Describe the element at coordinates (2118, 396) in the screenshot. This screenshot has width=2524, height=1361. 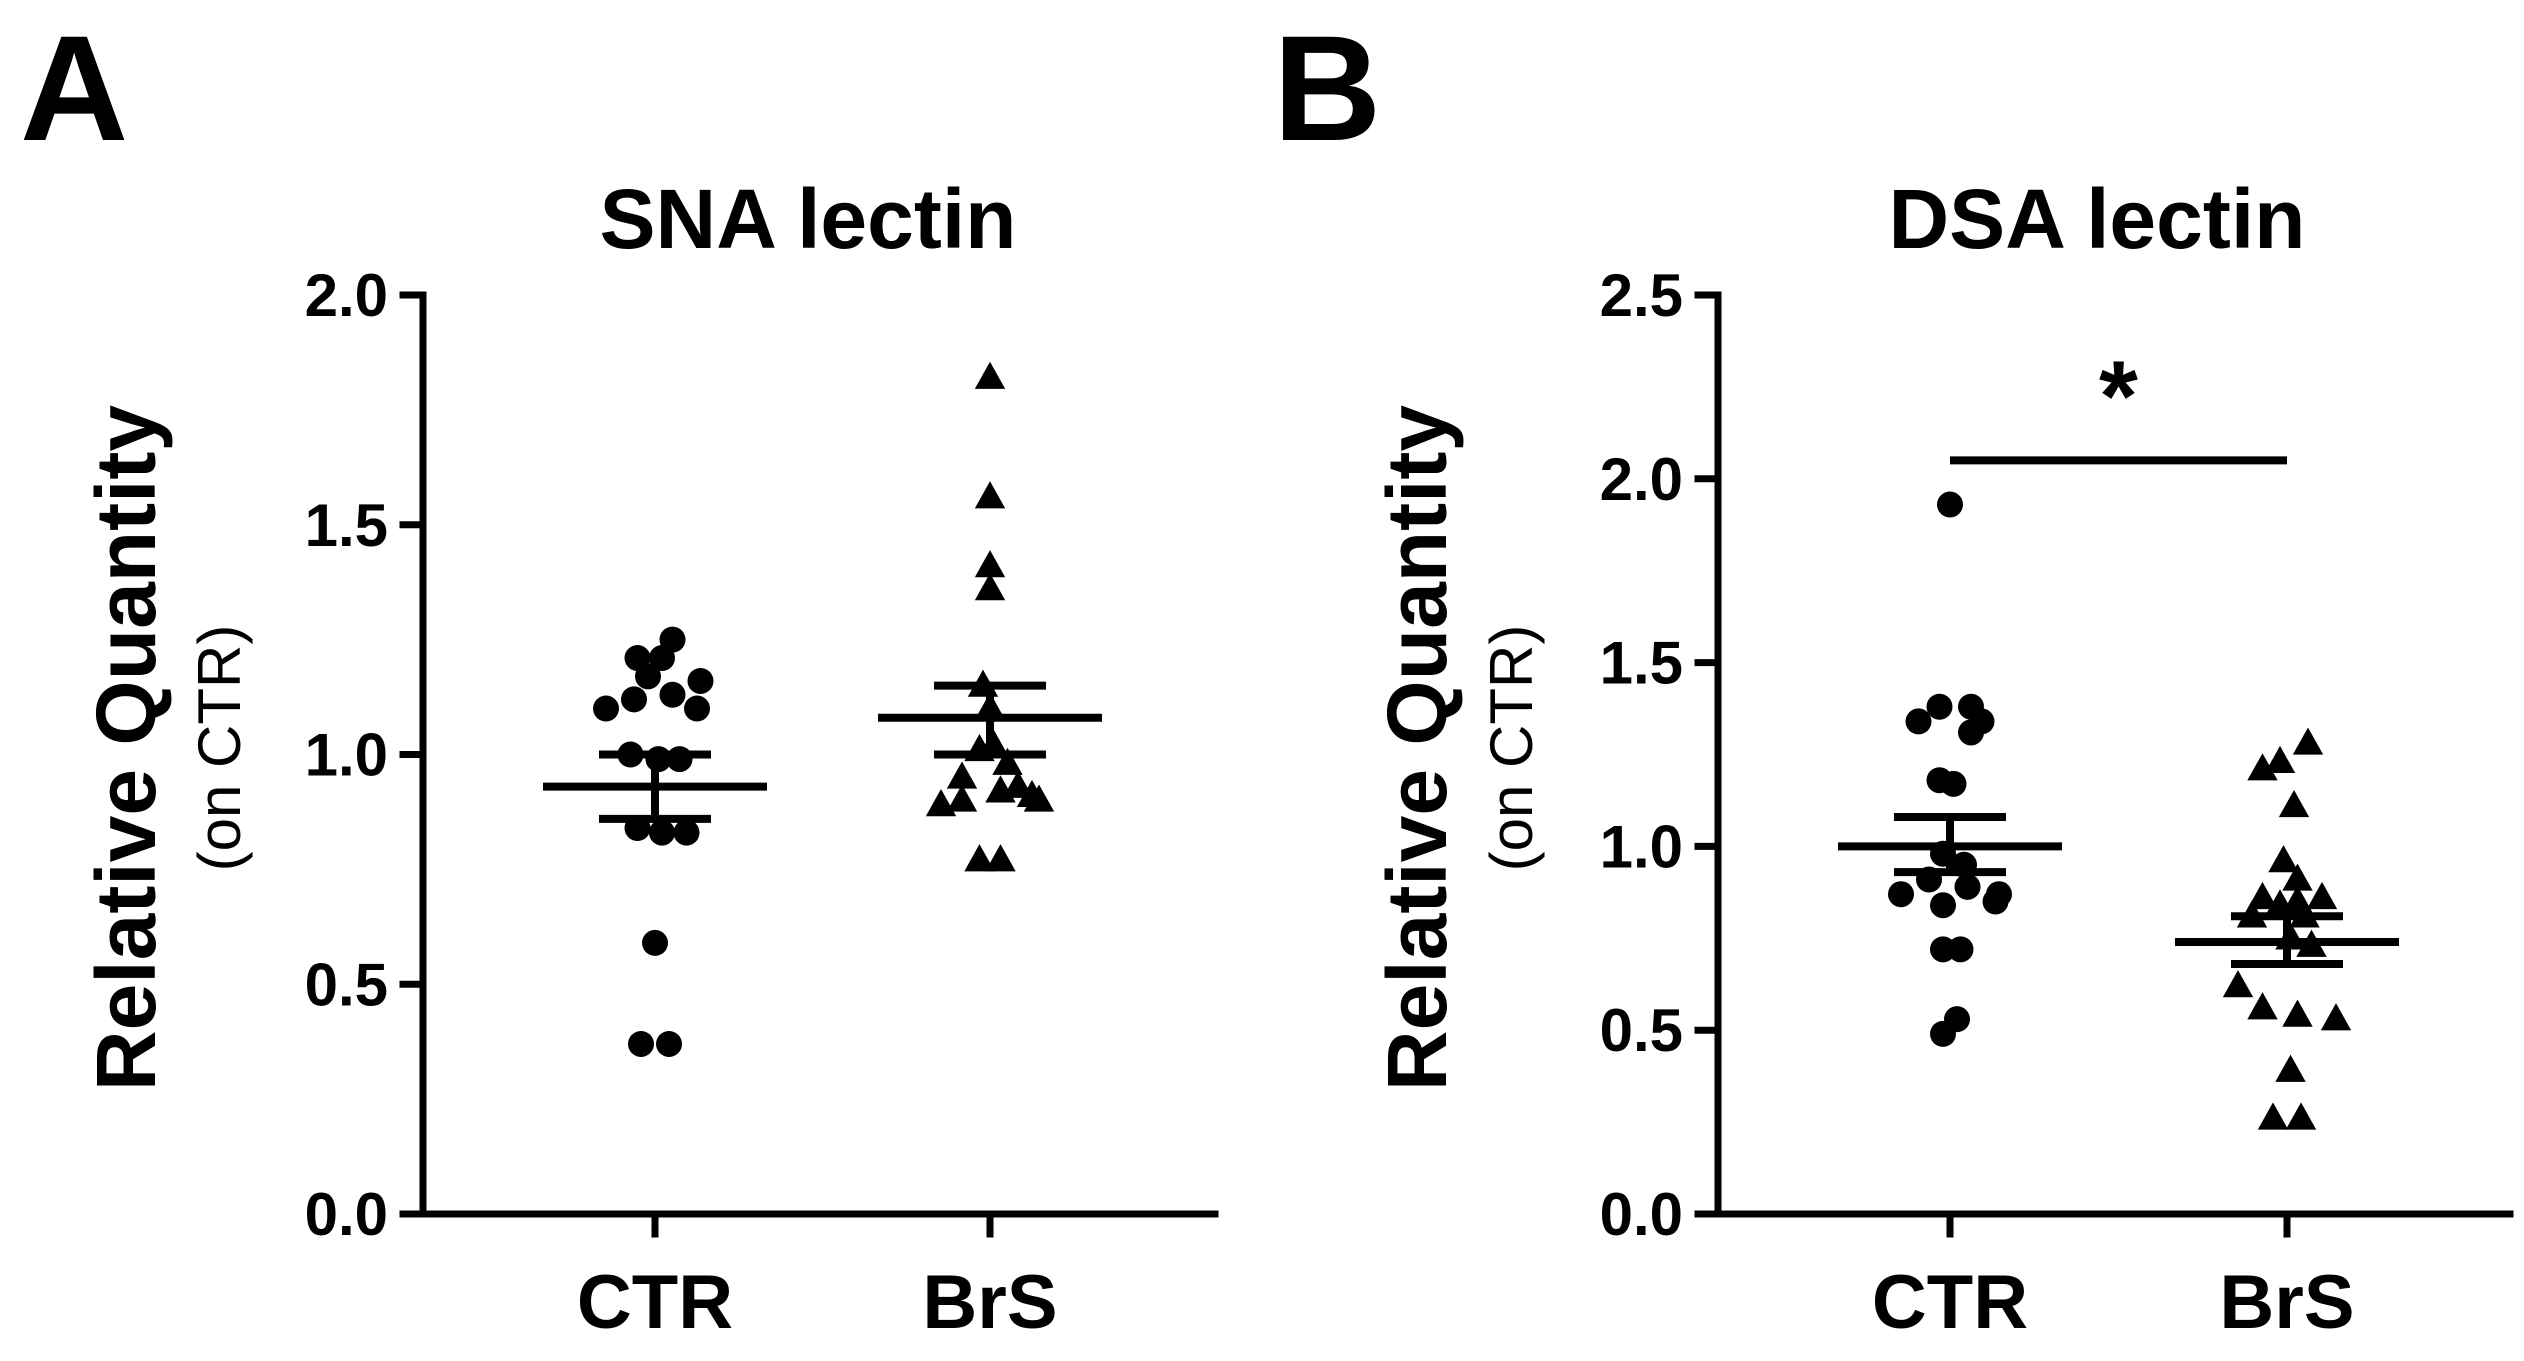
I see `significance-star: *` at that location.